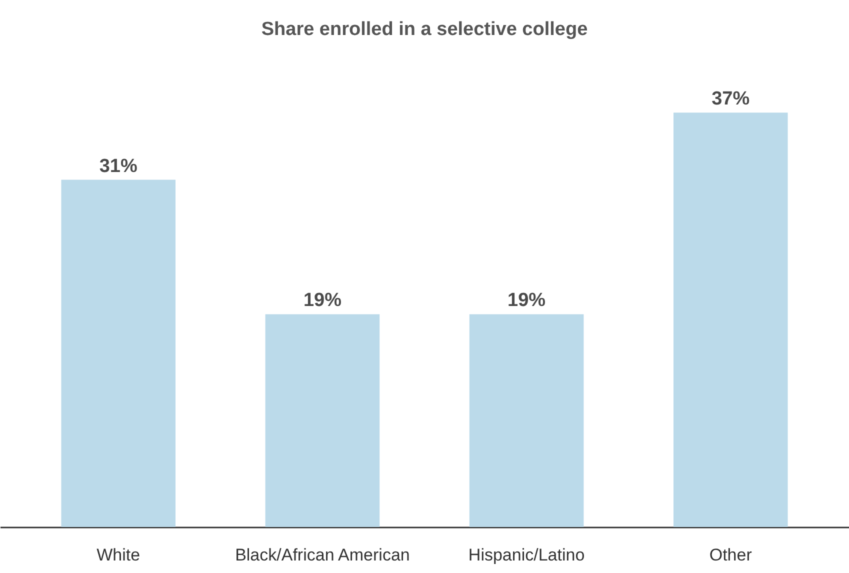  Describe the element at coordinates (730, 555) in the screenshot. I see `x-tick-label: Other` at that location.